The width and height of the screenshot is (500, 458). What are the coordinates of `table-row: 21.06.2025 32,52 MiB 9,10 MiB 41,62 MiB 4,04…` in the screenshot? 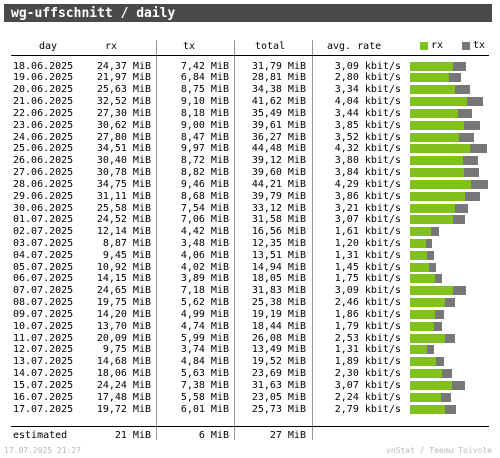 It's located at (250, 101).